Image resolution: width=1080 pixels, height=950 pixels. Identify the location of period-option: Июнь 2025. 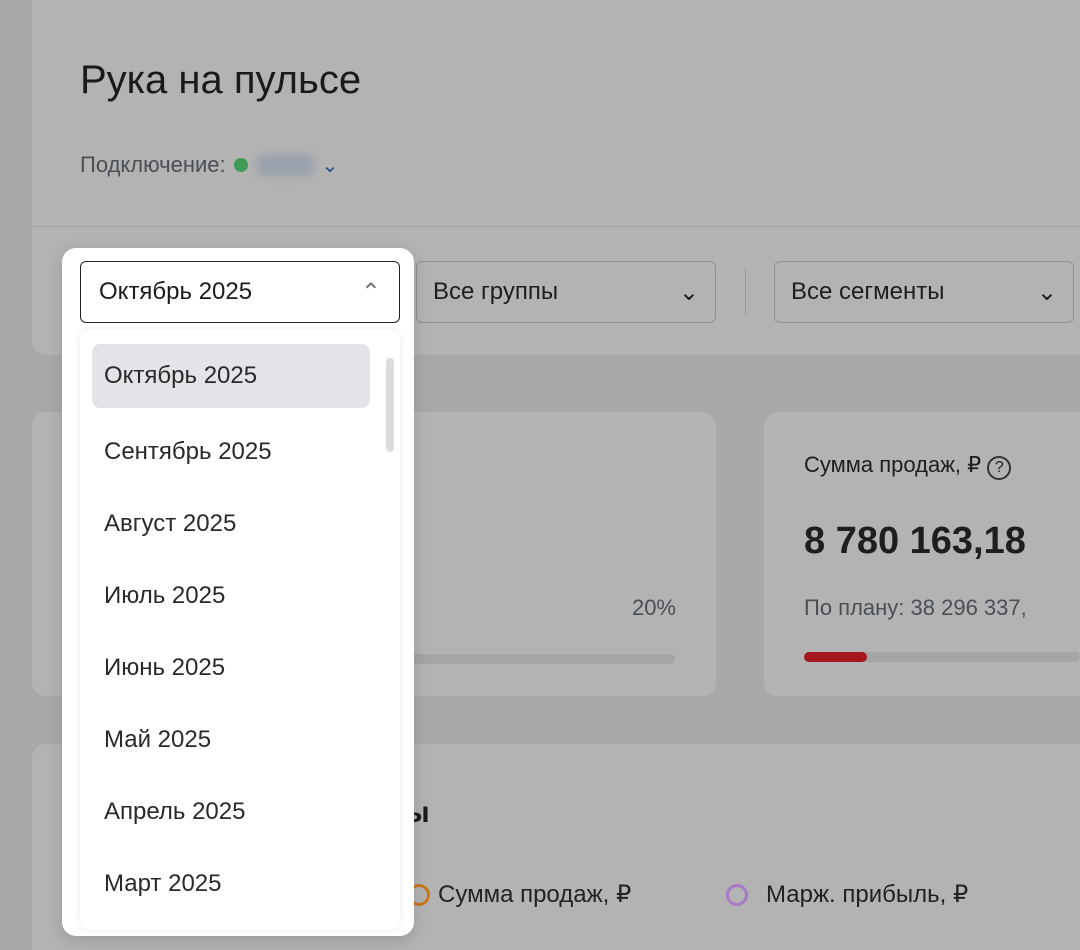
(165, 667).